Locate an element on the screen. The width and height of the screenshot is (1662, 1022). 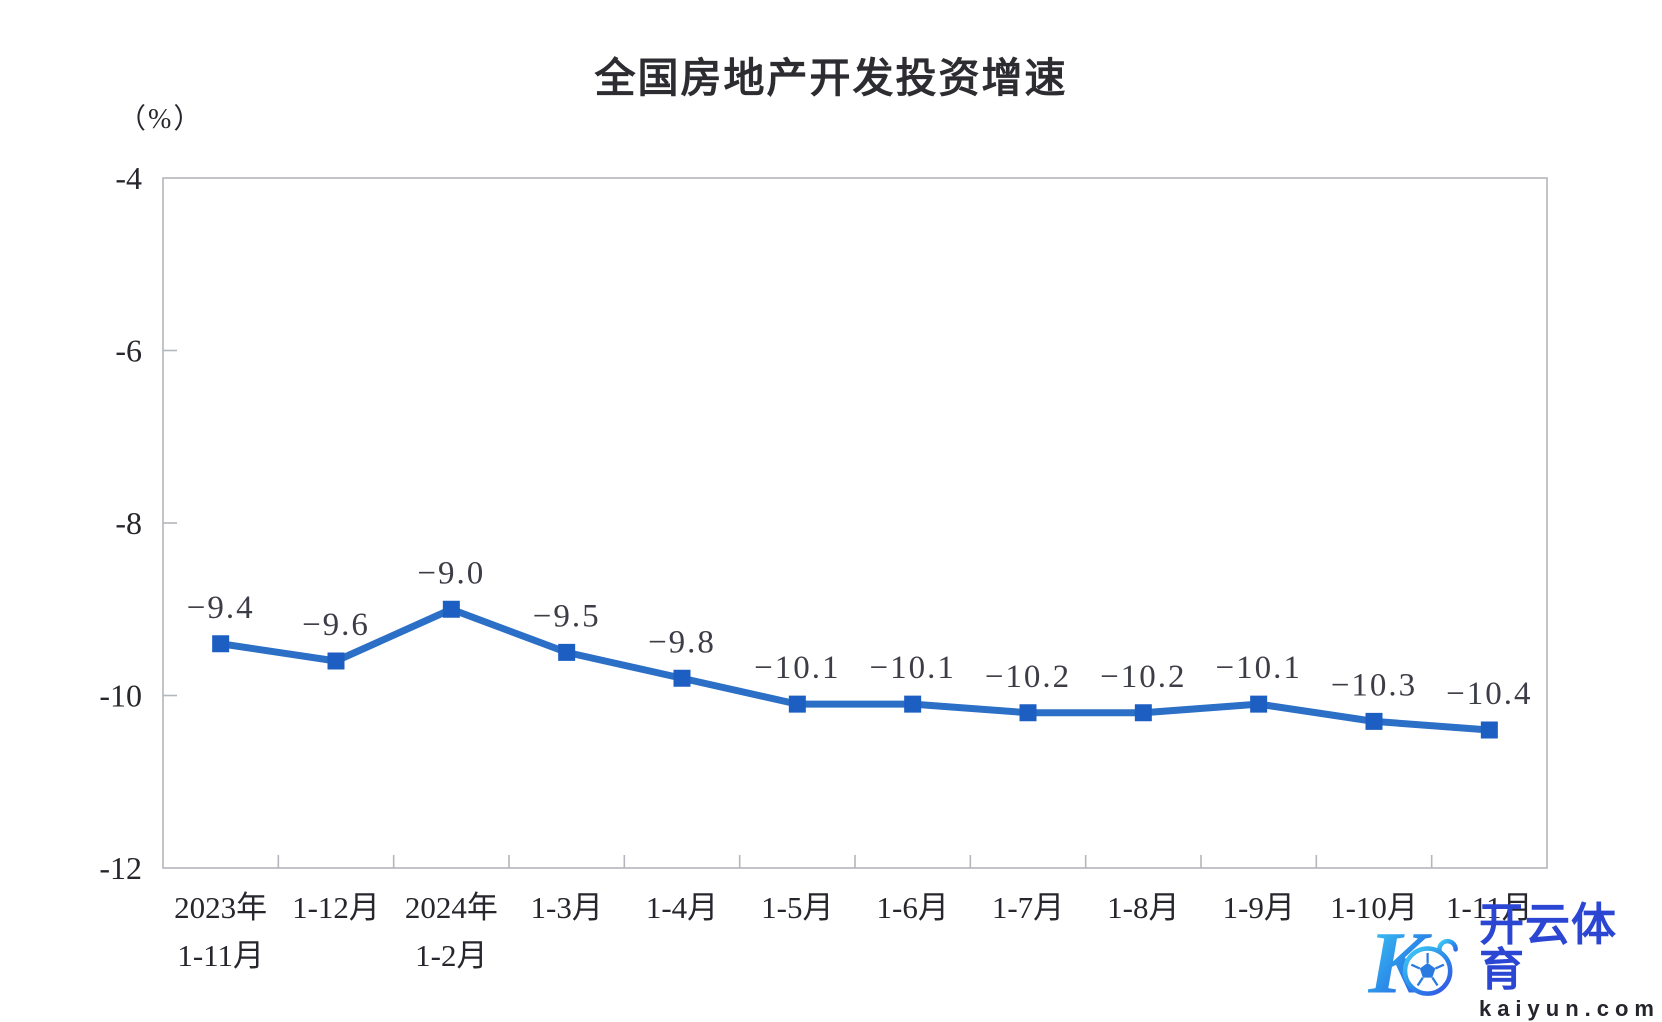
y-tick-label: -10 is located at coordinates (120, 696).